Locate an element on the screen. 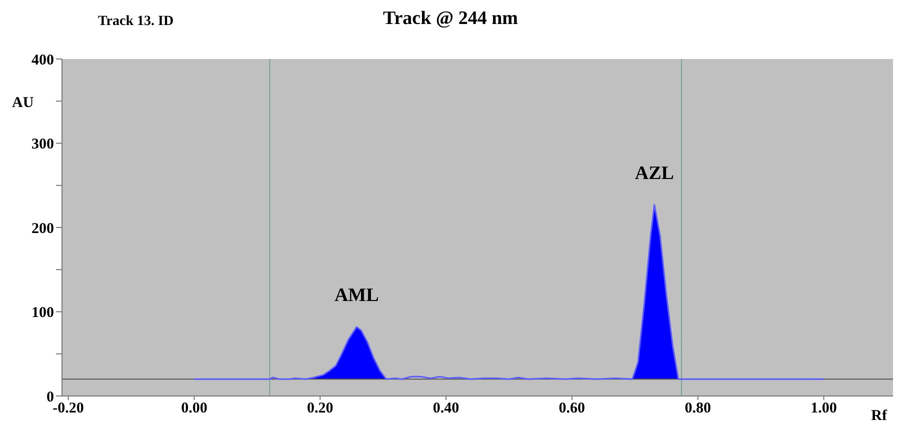  y-tick-label: 400 is located at coordinates (43, 60).